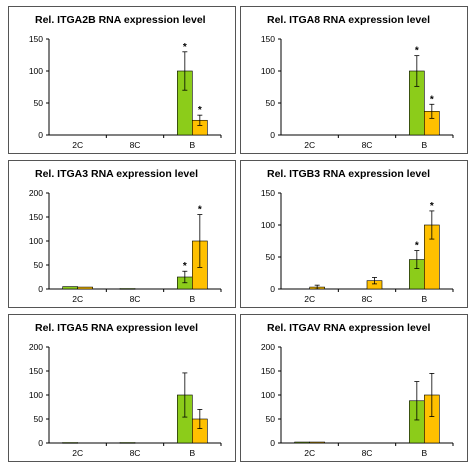 The height and width of the screenshot is (474, 474). I want to click on chart-title: Rel. ITGA3 RNA expression level, so click(116, 174).